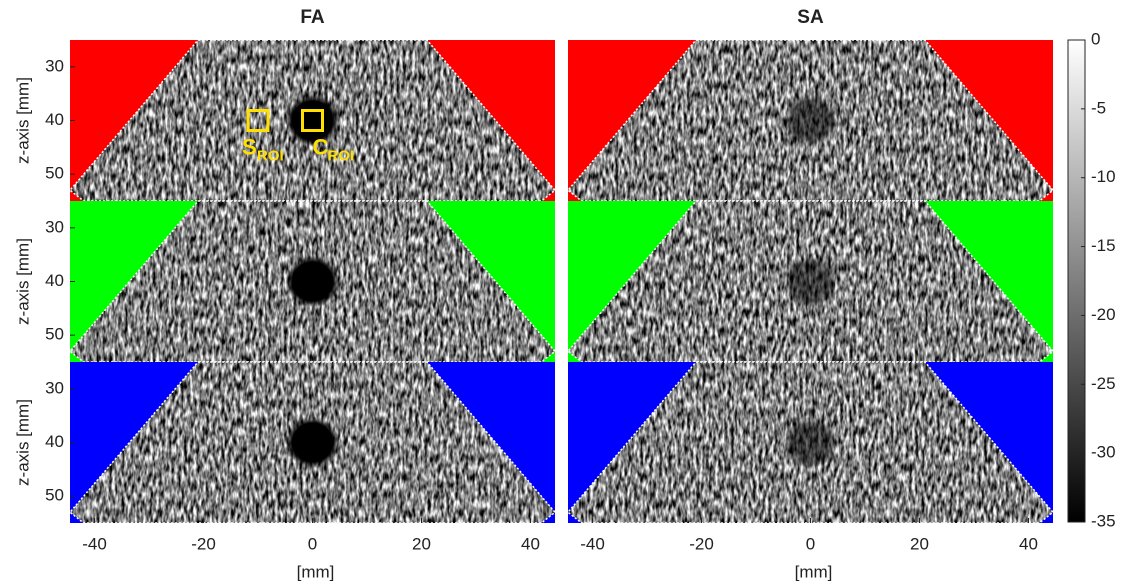  What do you see at coordinates (1098, 107) in the screenshot?
I see `colorbar-tick-label: -5` at bounding box center [1098, 107].